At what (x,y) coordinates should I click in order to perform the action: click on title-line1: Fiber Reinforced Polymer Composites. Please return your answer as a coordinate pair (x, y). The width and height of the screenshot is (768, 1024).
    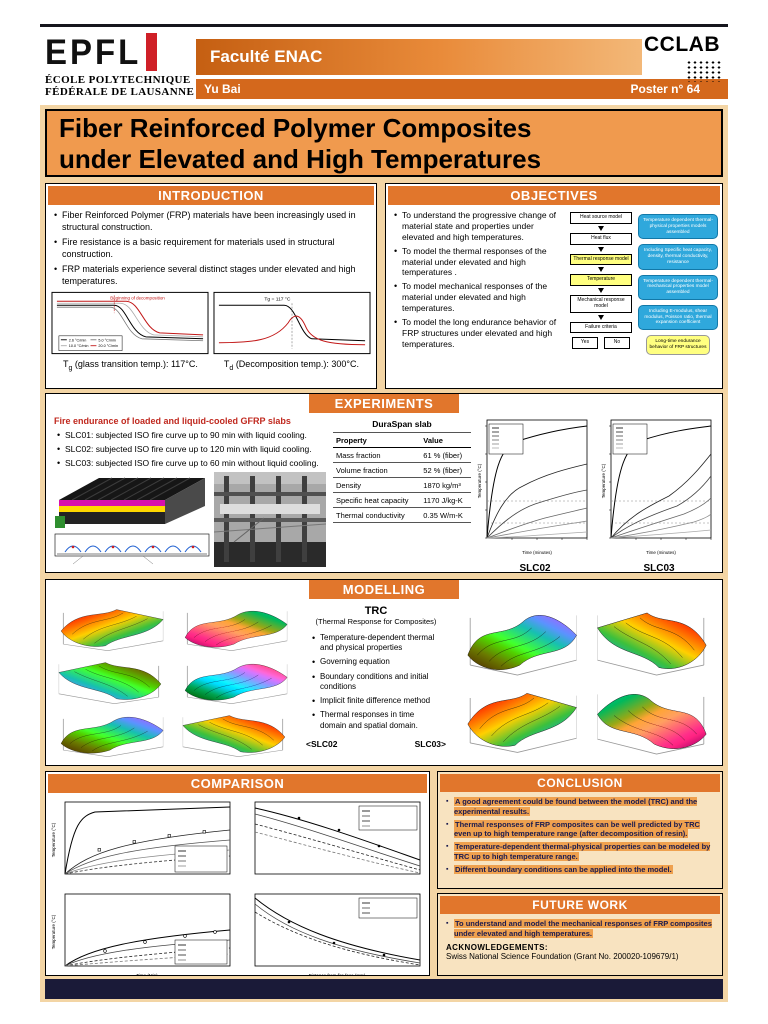
    Looking at the image, I should click on (295, 128).